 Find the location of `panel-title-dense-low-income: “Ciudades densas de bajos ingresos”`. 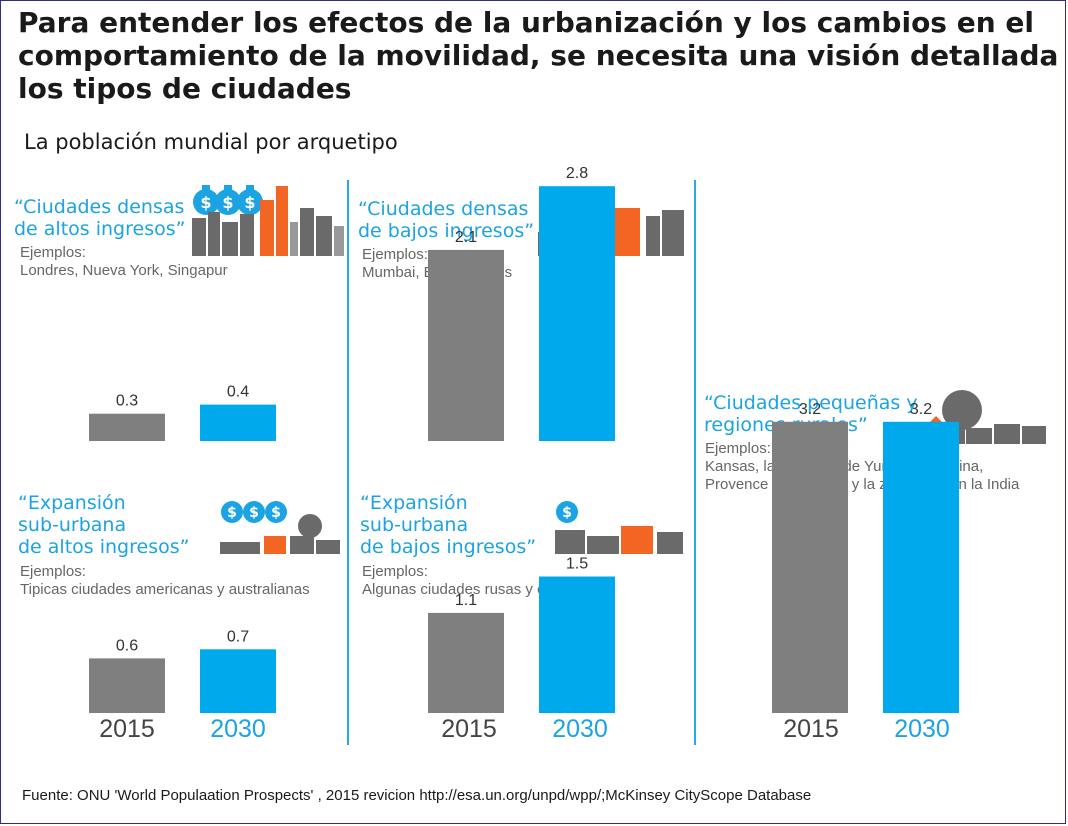

panel-title-dense-low-income: “Ciudades densas de bajos ingresos” is located at coordinates (446, 220).